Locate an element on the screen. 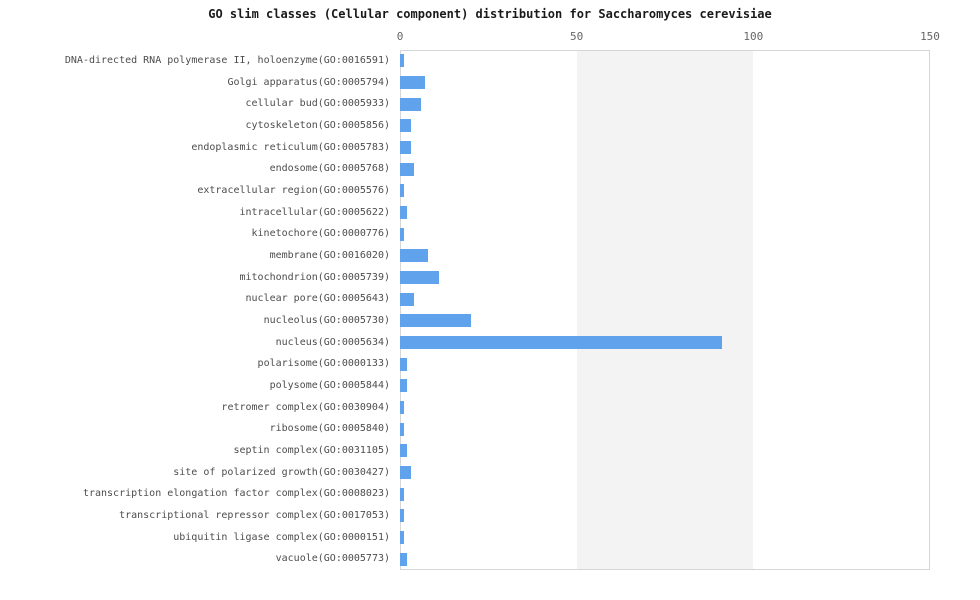  category-label: endosome(GO:0005768) is located at coordinates (329, 169).